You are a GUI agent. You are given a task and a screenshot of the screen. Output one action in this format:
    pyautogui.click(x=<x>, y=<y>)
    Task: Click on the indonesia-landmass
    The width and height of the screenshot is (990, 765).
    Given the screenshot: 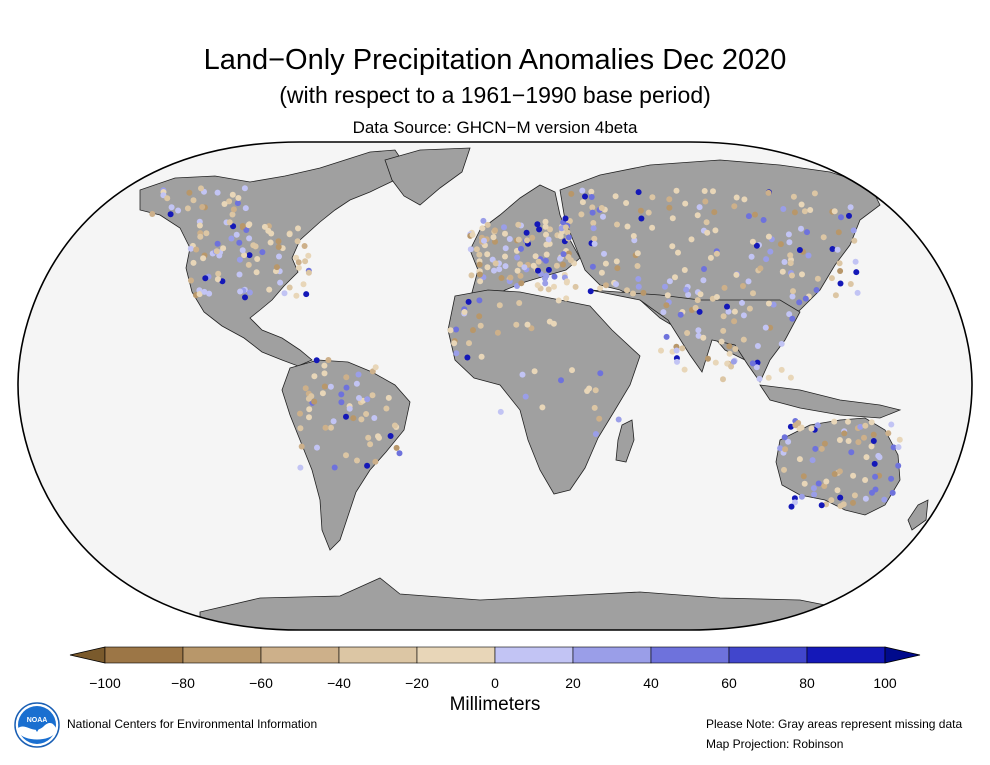 What is the action you would take?
    pyautogui.click(x=830, y=401)
    